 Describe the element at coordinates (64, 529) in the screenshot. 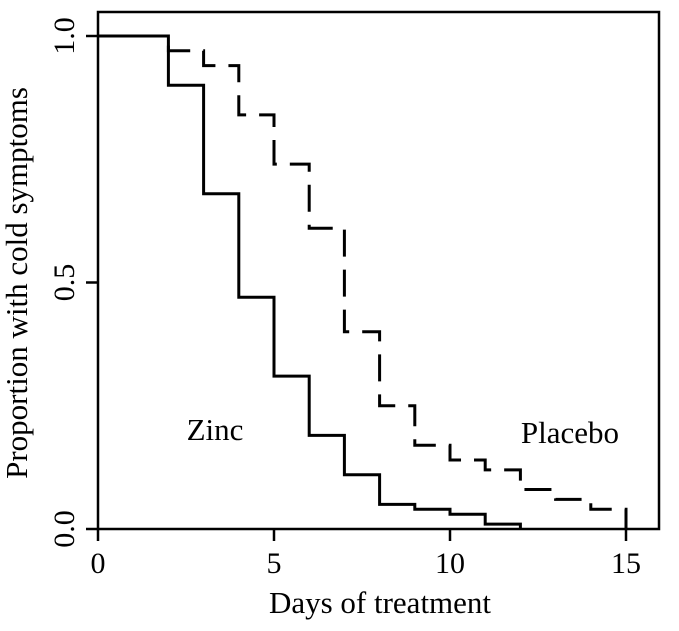

I see `y-tick-label: 0.0` at that location.